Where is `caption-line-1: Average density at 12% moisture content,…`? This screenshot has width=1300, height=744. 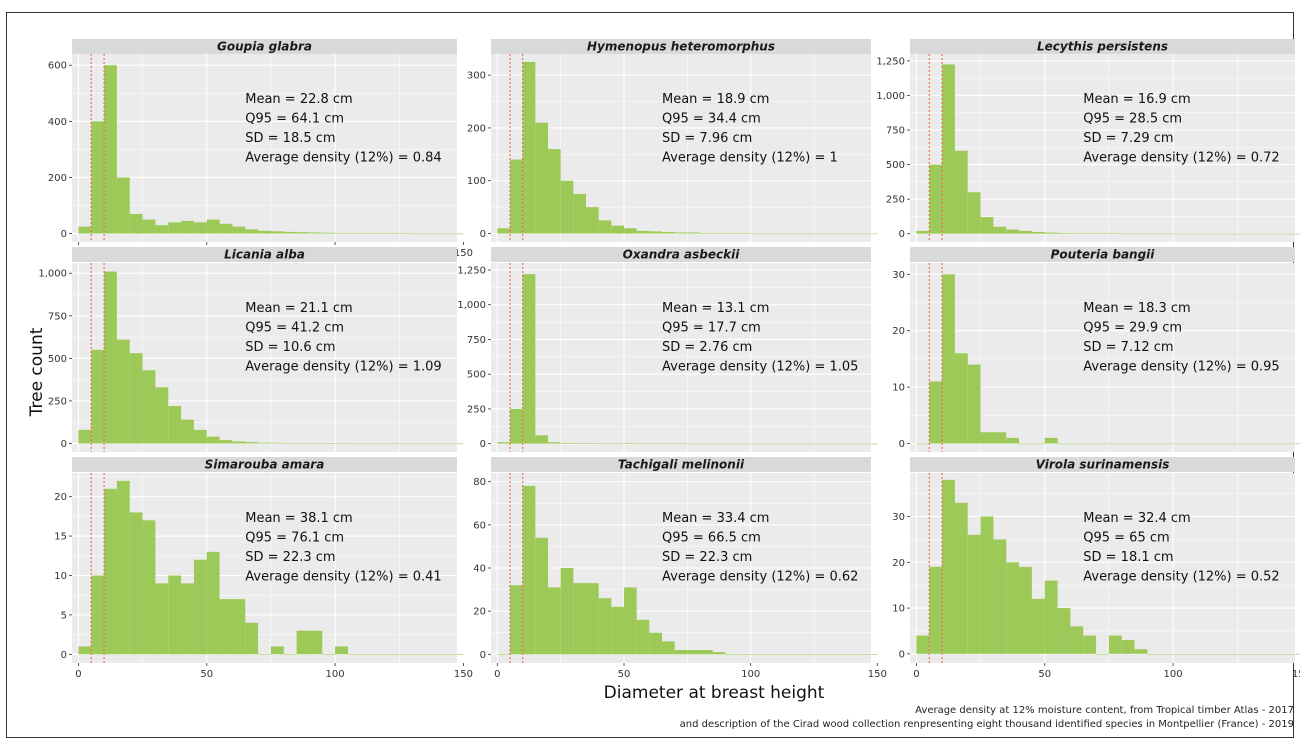
caption-line-1: Average density at 12% moisture content,… is located at coordinates (1104, 710).